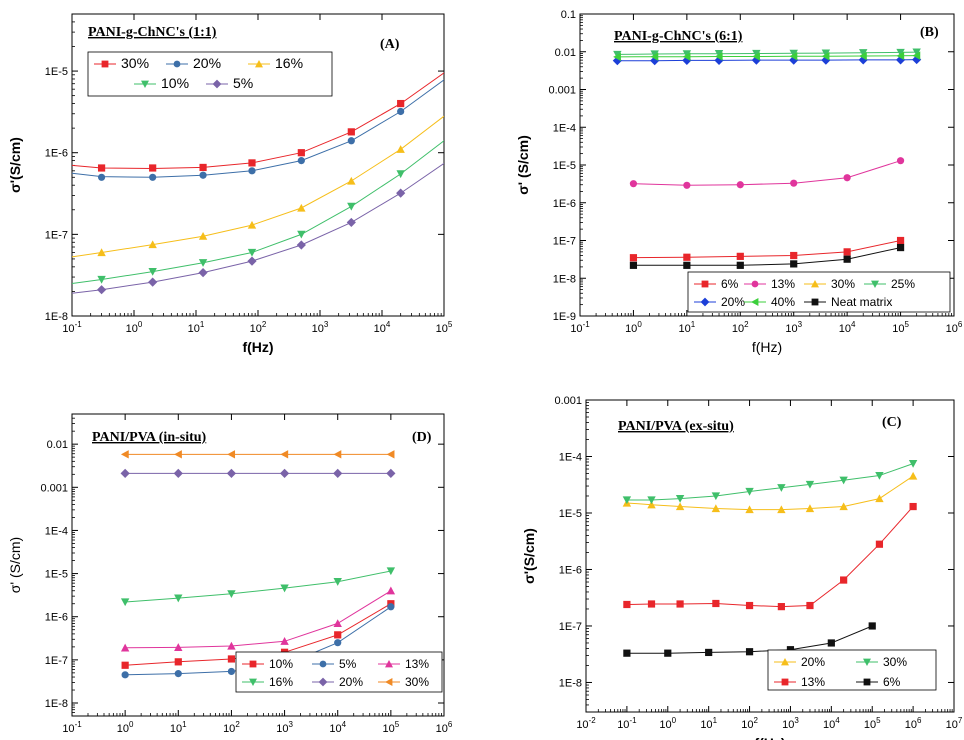 The width and height of the screenshot is (964, 740). What do you see at coordinates (678, 36) in the screenshot?
I see `chart-title: PANI-g-ChNC's (6:1)` at bounding box center [678, 36].